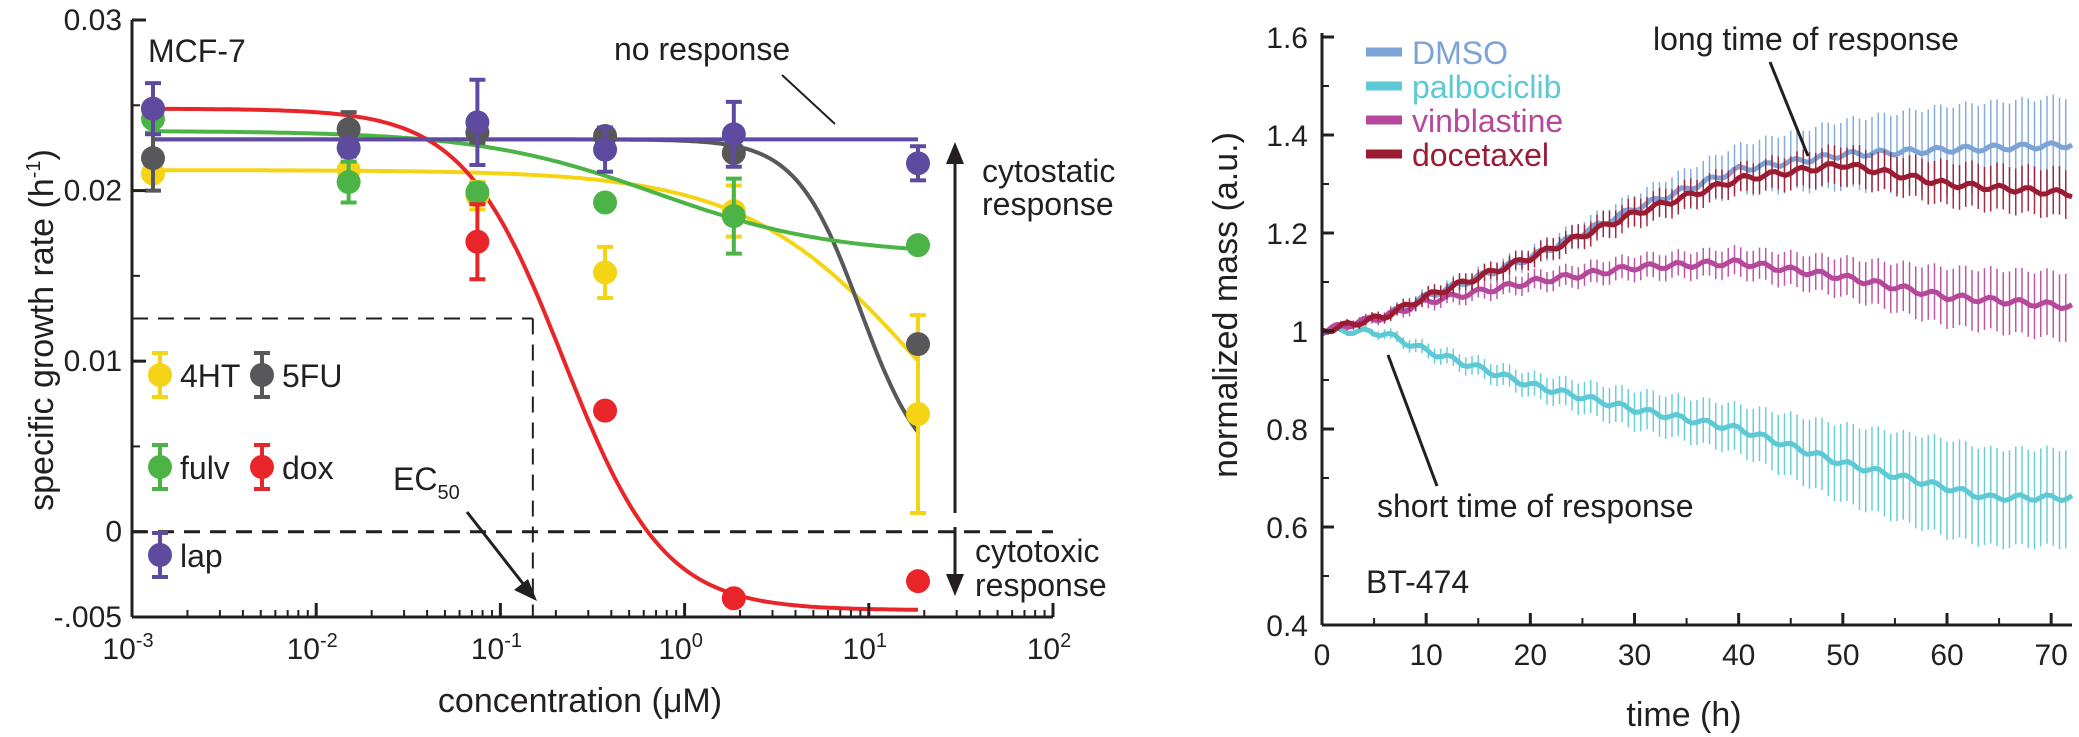 The width and height of the screenshot is (2079, 737). What do you see at coordinates (93, 361) in the screenshot?
I see `y-tick-label: 0.01` at bounding box center [93, 361].